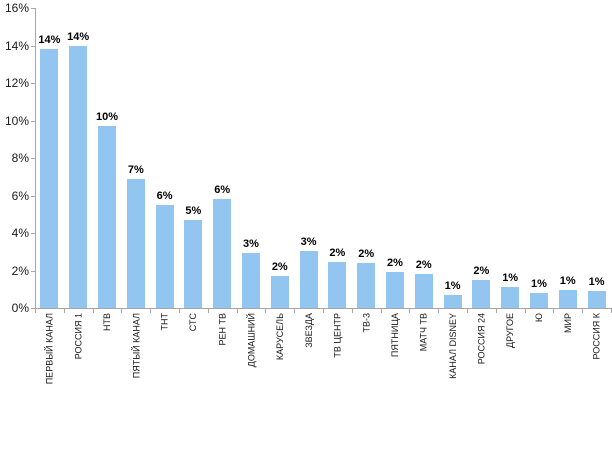 The image size is (612, 455). Describe the element at coordinates (423, 360) in the screenshot. I see `category-slot: МАТЧ ТВ` at that location.